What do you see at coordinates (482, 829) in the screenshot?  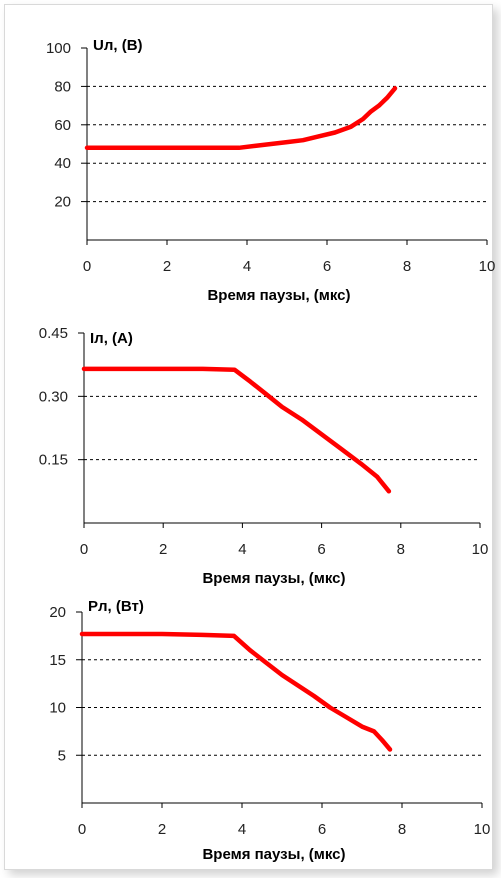 I see `chart-2-x-tick-label: 10` at bounding box center [482, 829].